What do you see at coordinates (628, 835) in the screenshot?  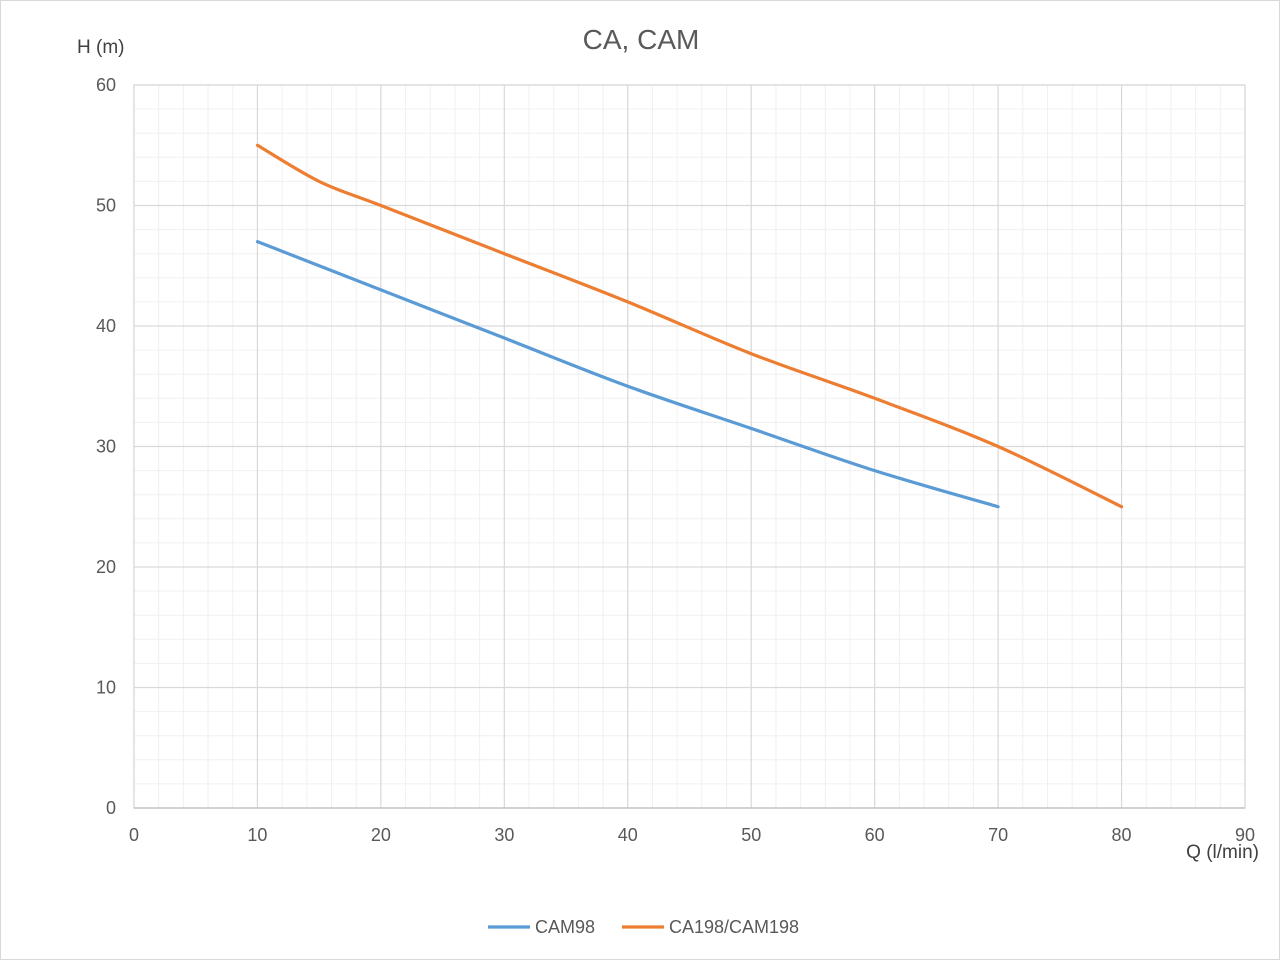 I see `x-tick-label: 40` at bounding box center [628, 835].